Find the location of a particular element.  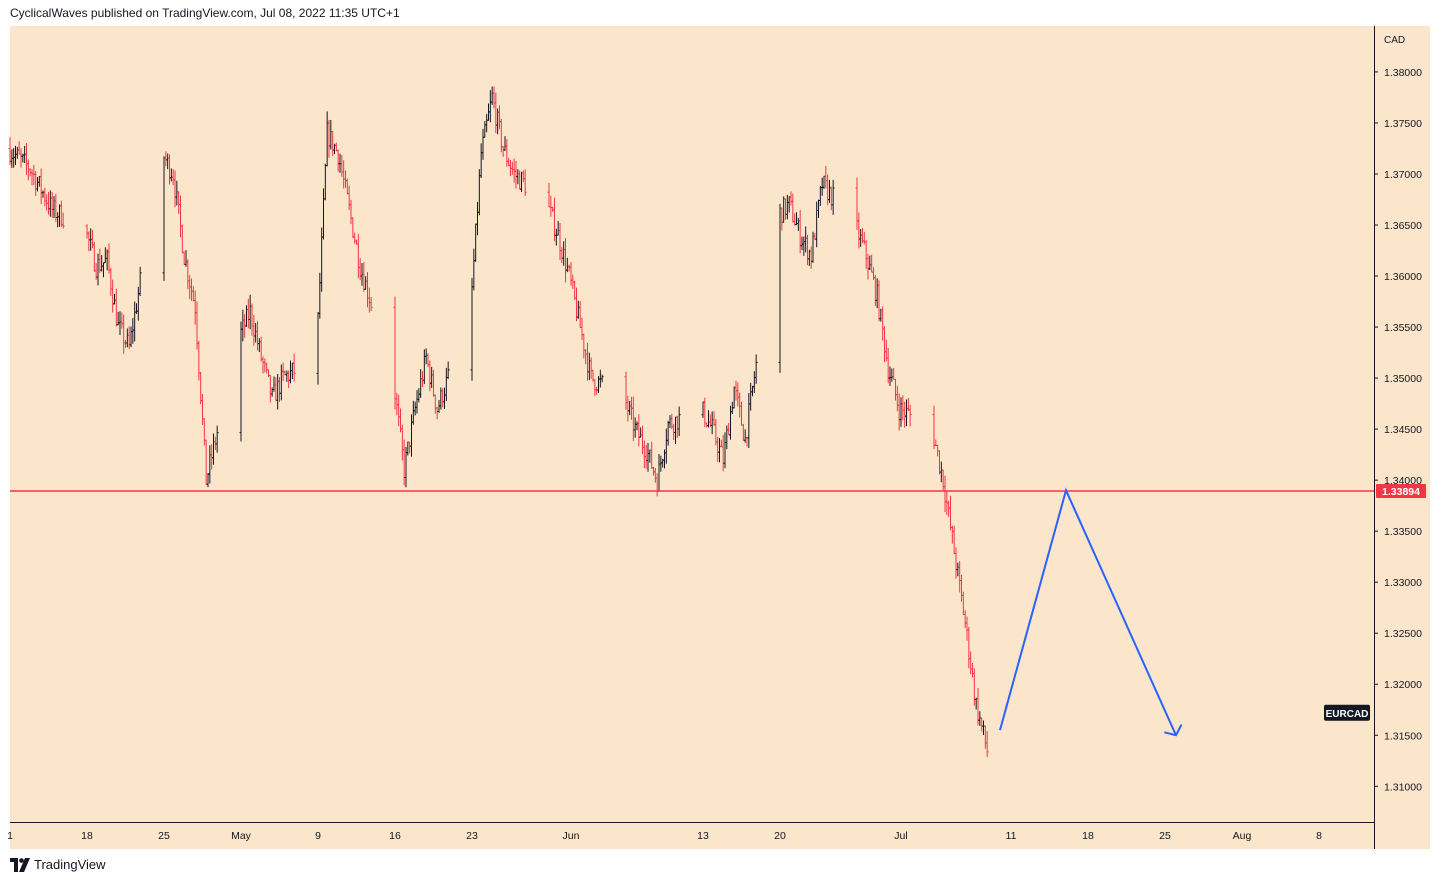

time-tick-label: 20 is located at coordinates (780, 836).